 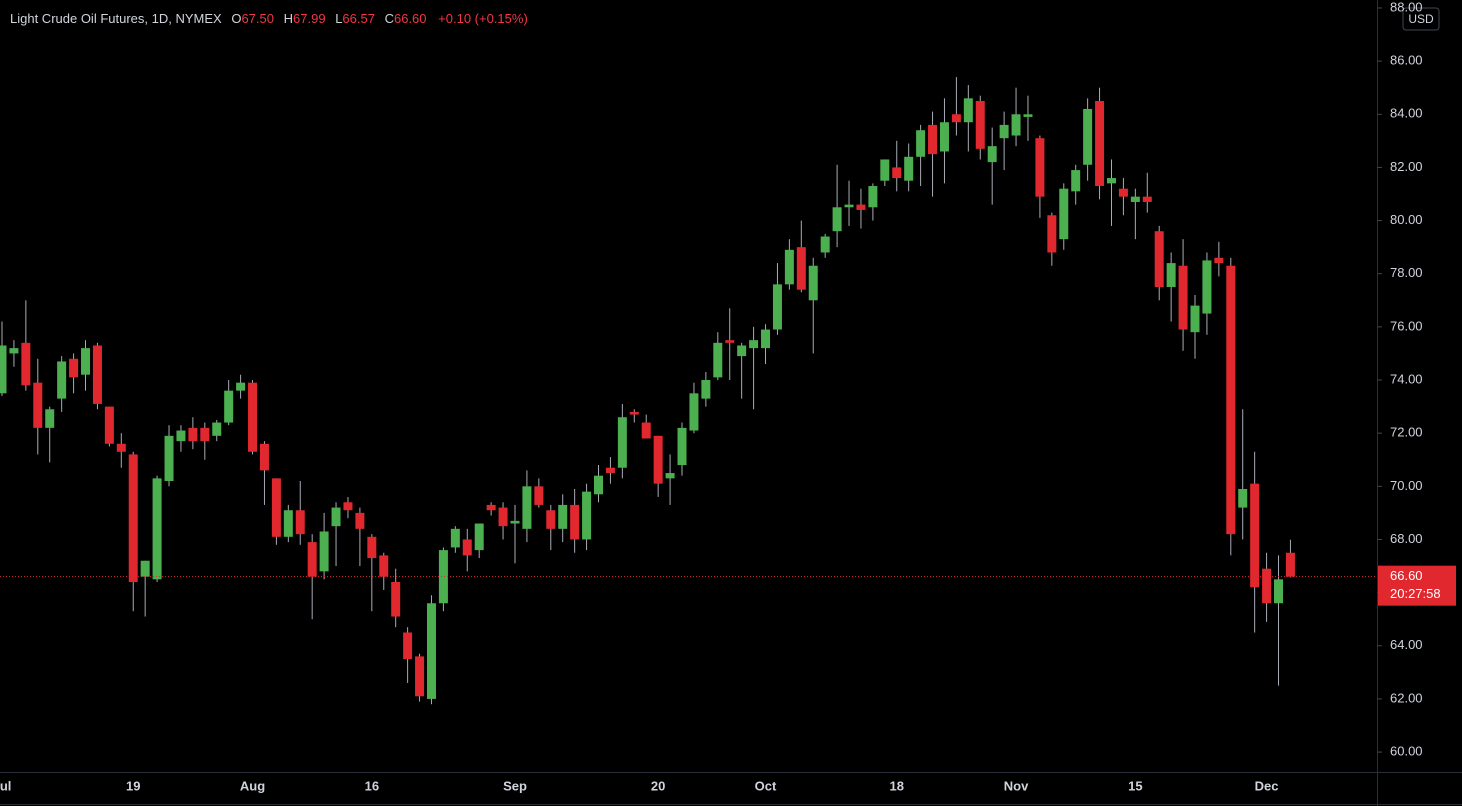 I want to click on open-key: O, so click(x=236, y=18).